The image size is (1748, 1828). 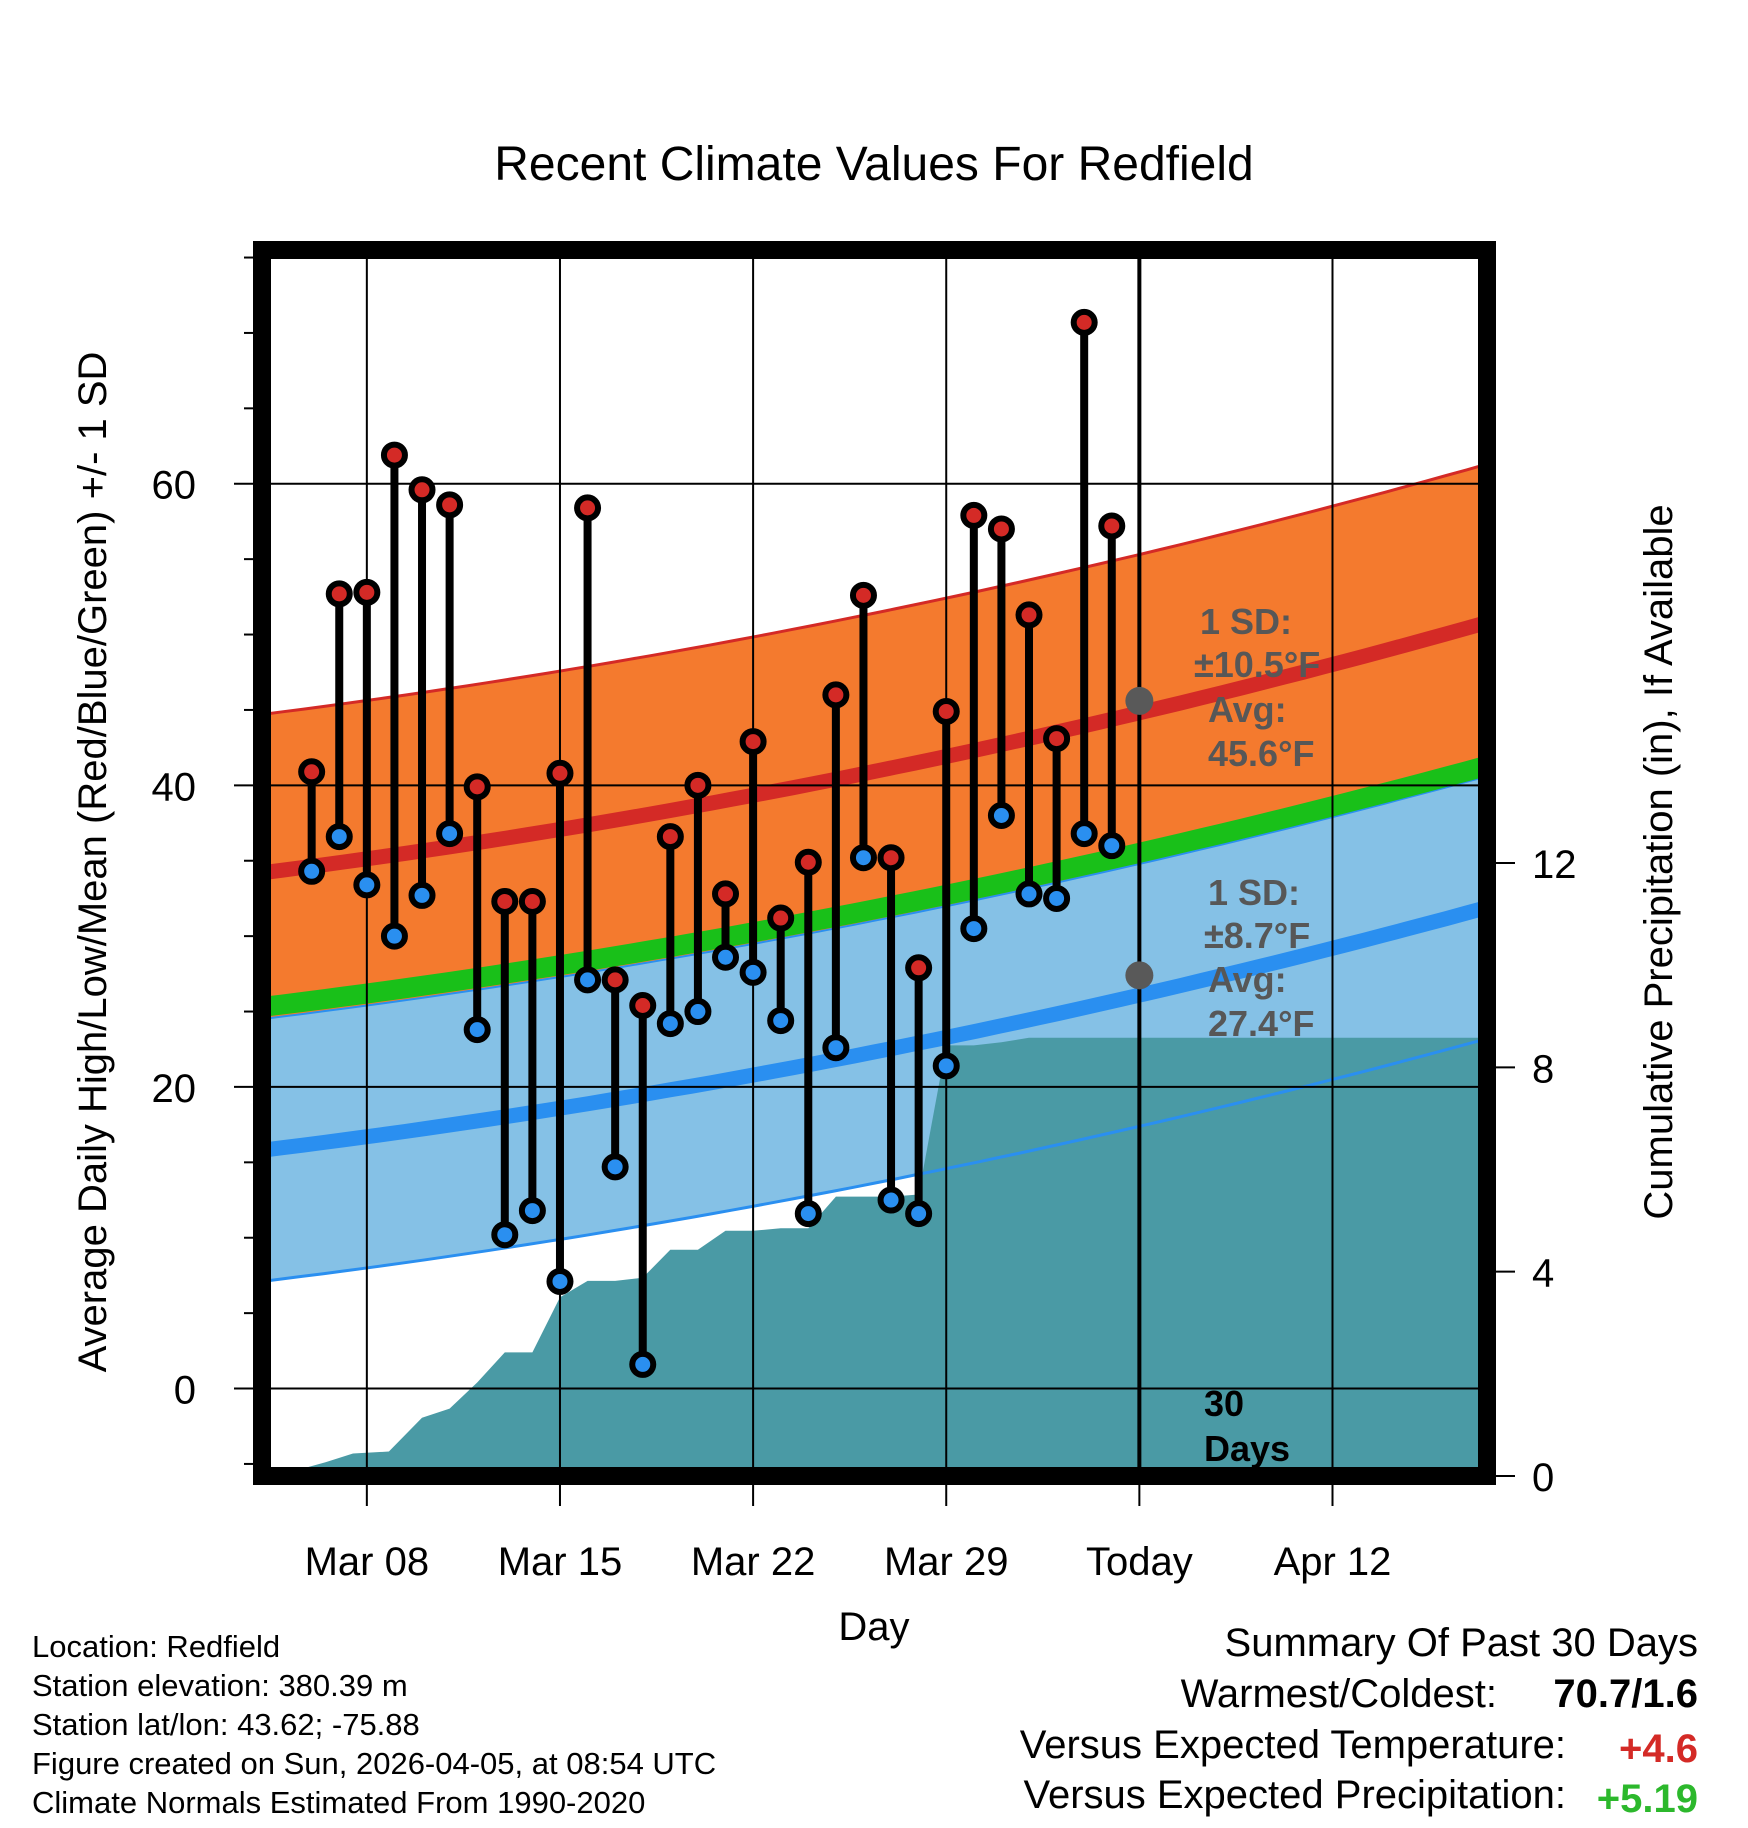 What do you see at coordinates (1543, 1478) in the screenshot?
I see `y2-tick-label: 0` at bounding box center [1543, 1478].